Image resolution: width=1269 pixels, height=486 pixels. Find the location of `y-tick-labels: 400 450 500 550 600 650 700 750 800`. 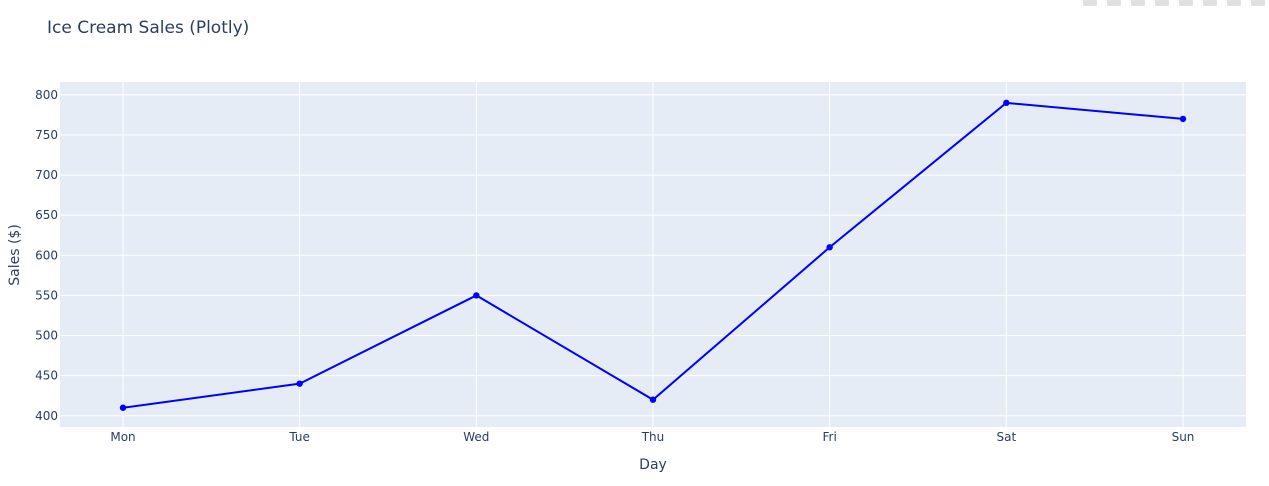

y-tick-labels: 400 450 500 550 600 650 700 750 800 is located at coordinates (46, 255).